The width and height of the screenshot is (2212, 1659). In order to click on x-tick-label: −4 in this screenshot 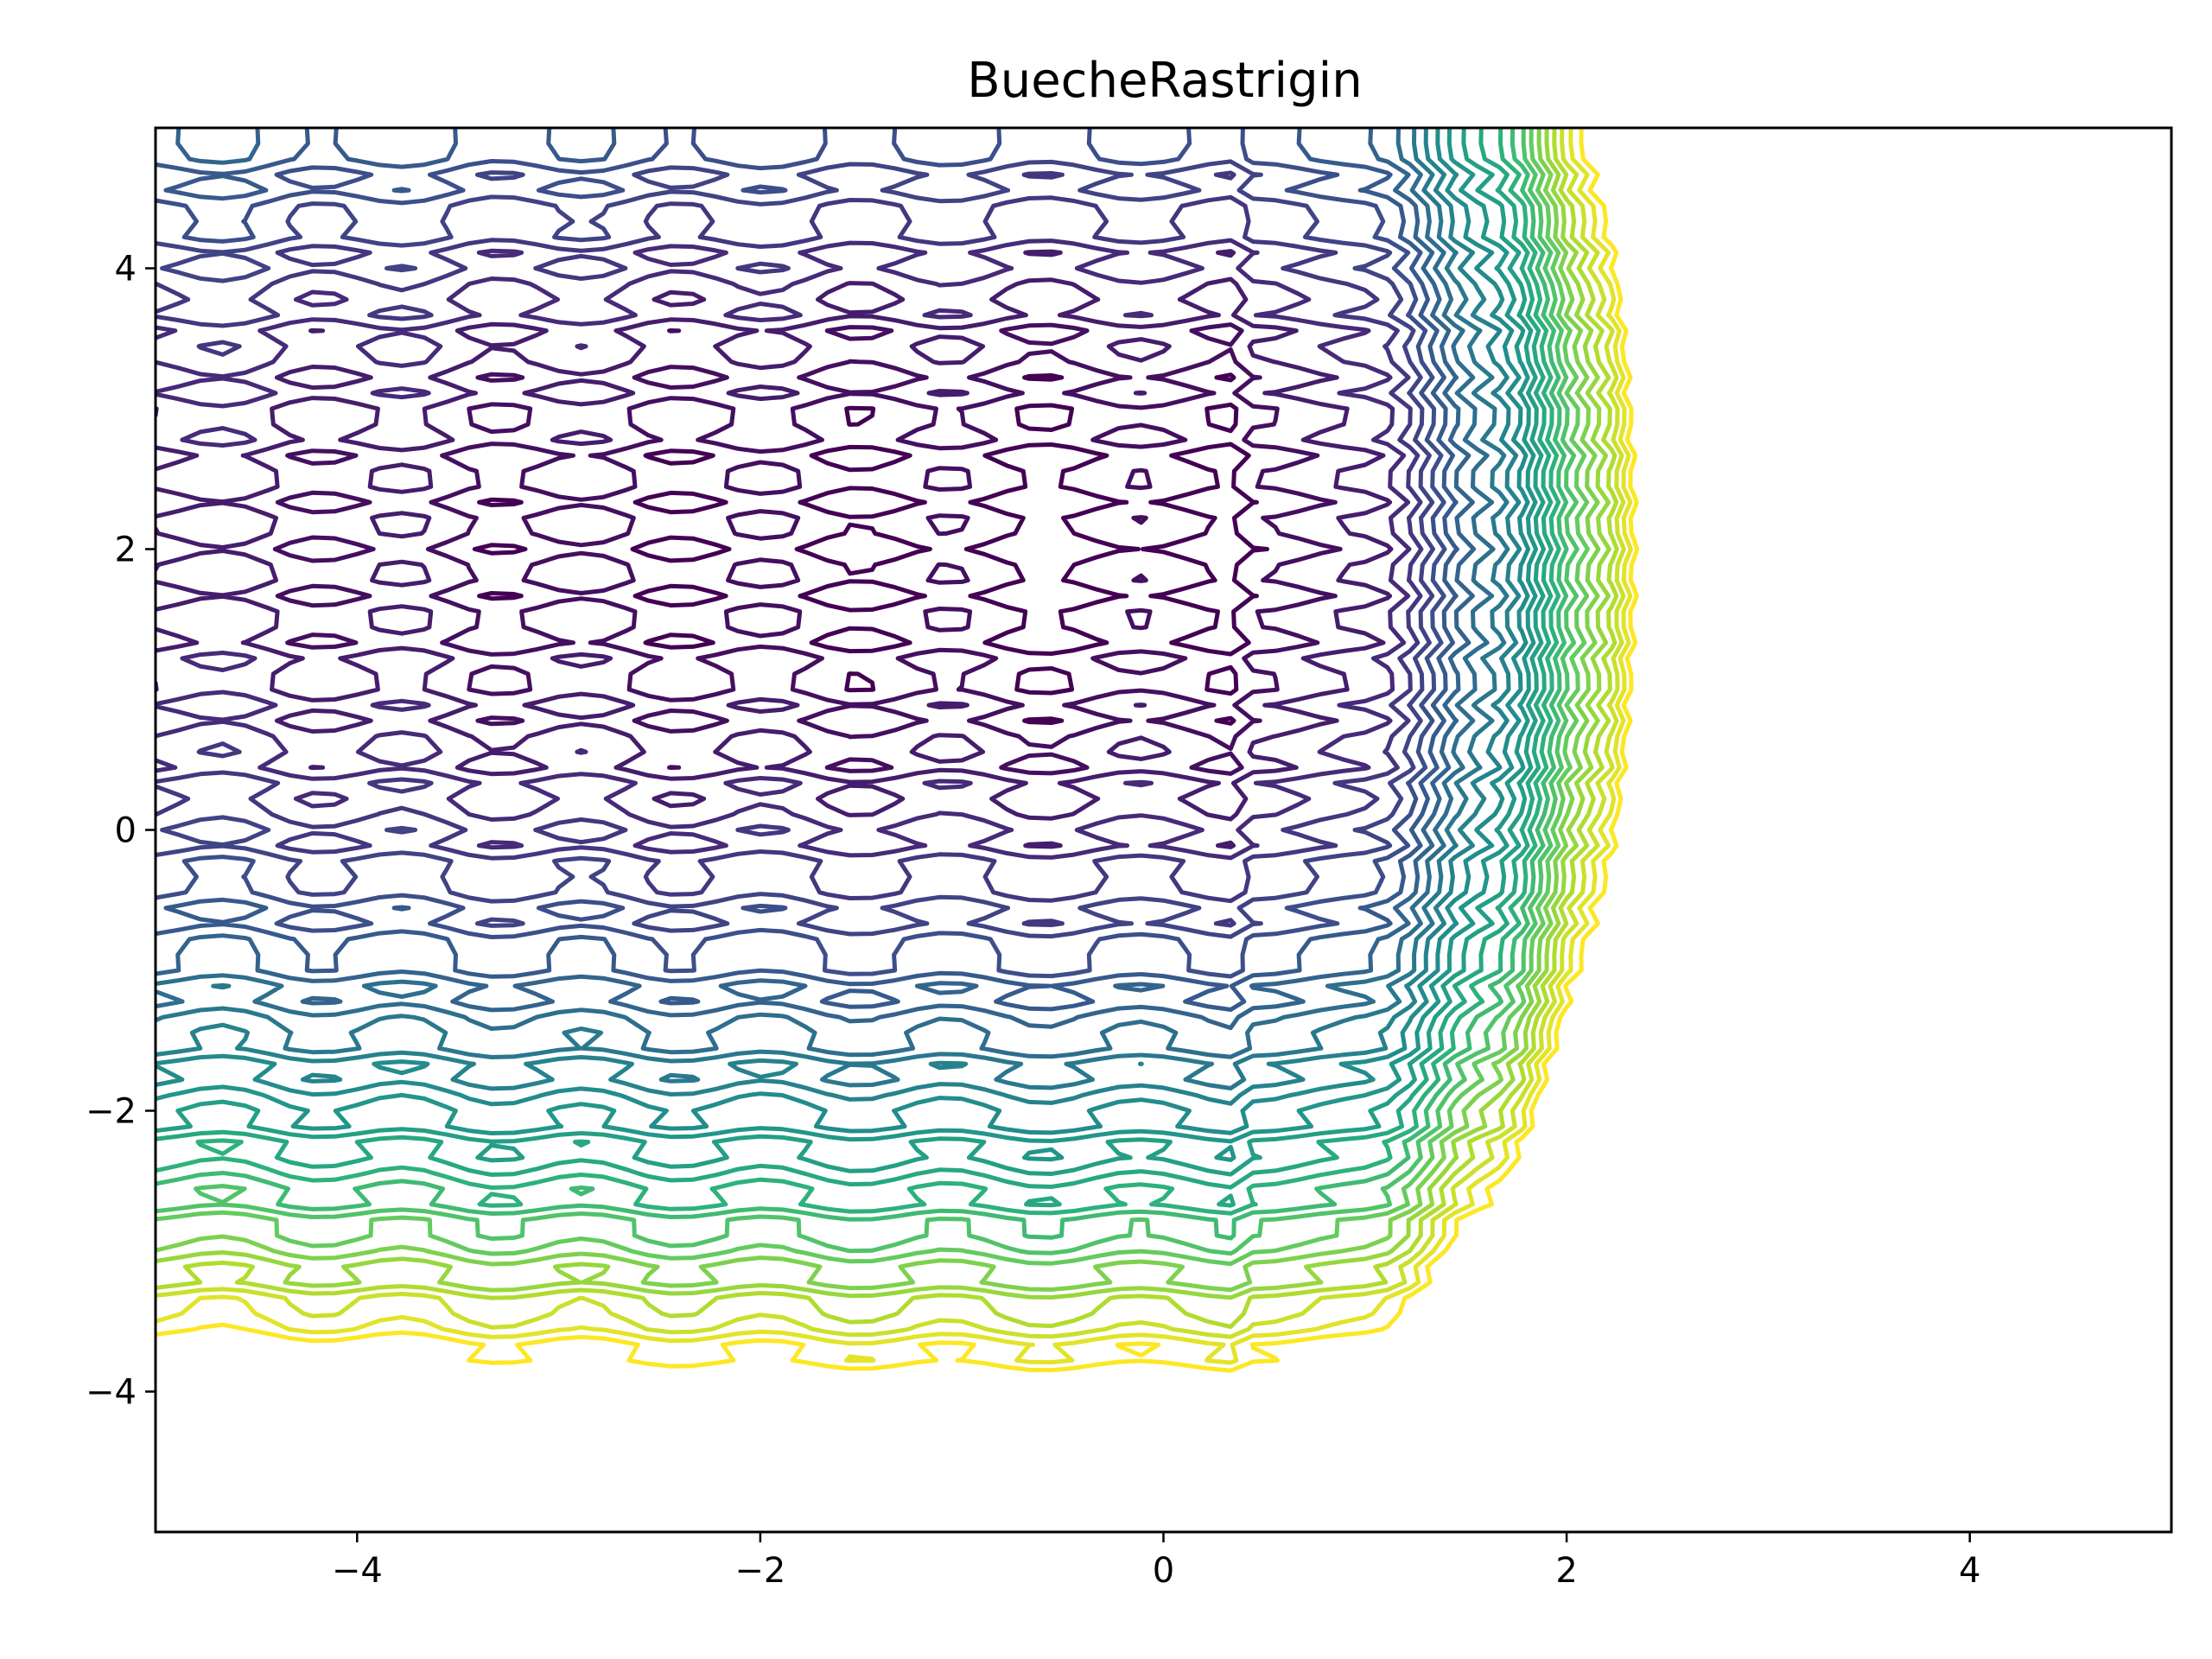, I will do `click(357, 1571)`.